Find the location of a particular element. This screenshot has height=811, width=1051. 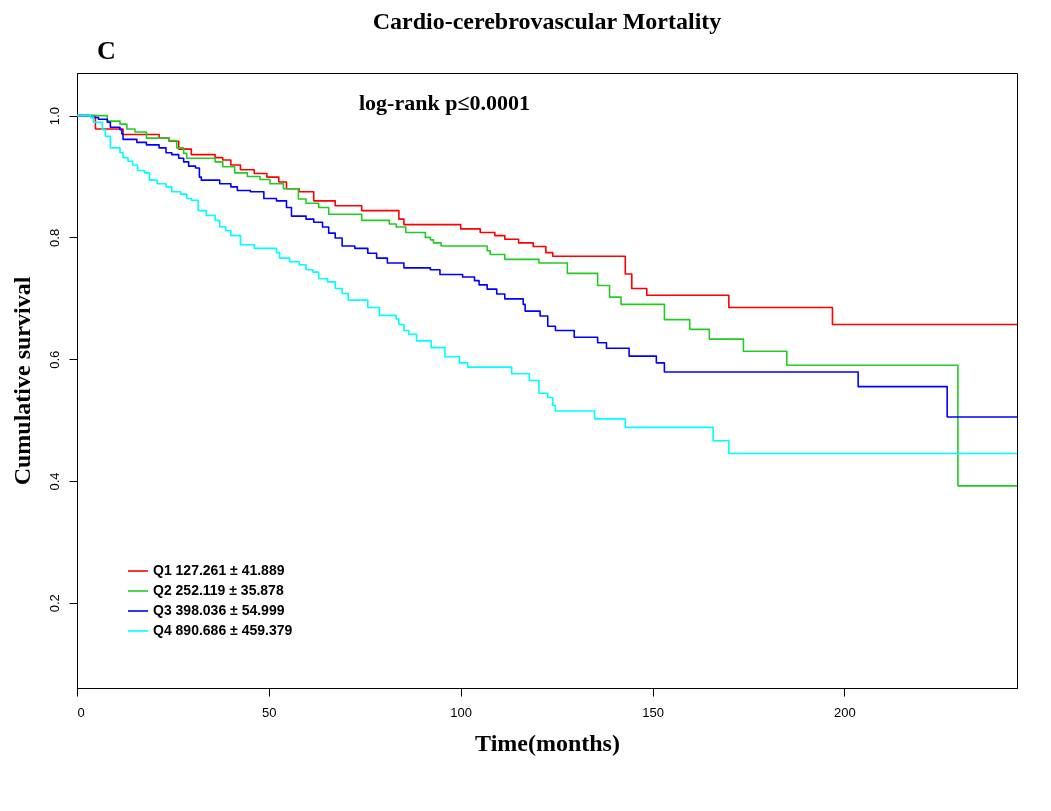

legend-label: Q1 127.261 ± 41.889 is located at coordinates (219, 570).